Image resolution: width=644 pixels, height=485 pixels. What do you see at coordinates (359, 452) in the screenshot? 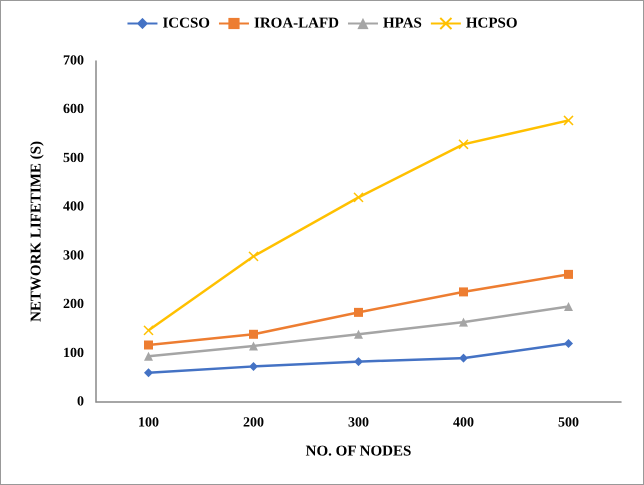
I see `x-axis-title: NO. OF NODES` at bounding box center [359, 452].